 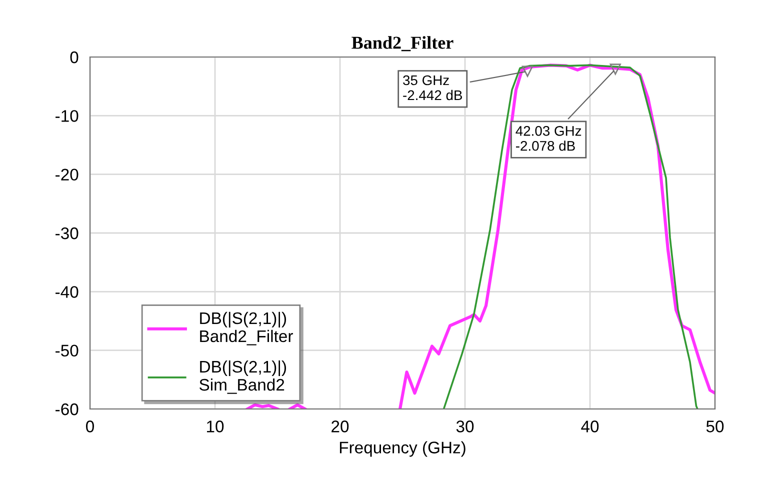 What do you see at coordinates (246, 329) in the screenshot?
I see `legend-label: DB(|S(2,1)|) Band2_Filter` at bounding box center [246, 329].